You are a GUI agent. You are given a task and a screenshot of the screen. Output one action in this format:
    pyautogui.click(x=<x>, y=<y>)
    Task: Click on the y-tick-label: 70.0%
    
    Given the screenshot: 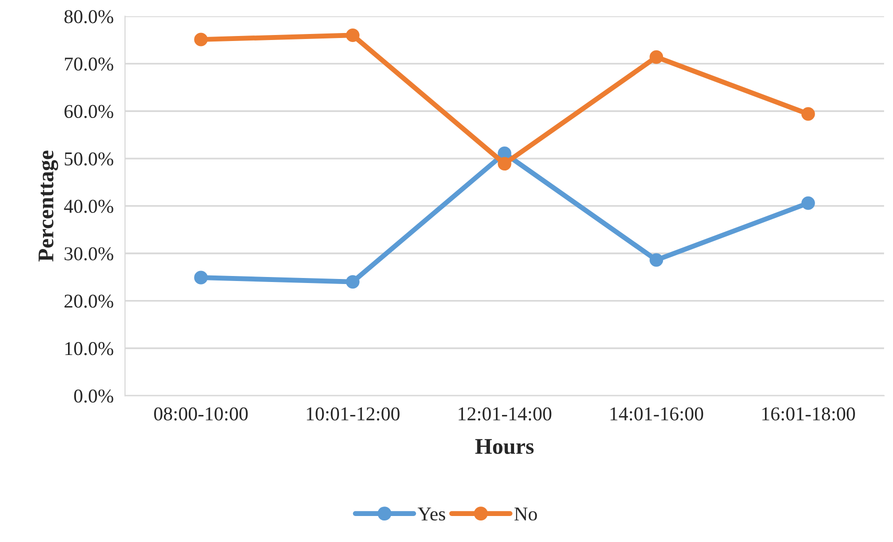 What is the action you would take?
    pyautogui.click(x=89, y=64)
    